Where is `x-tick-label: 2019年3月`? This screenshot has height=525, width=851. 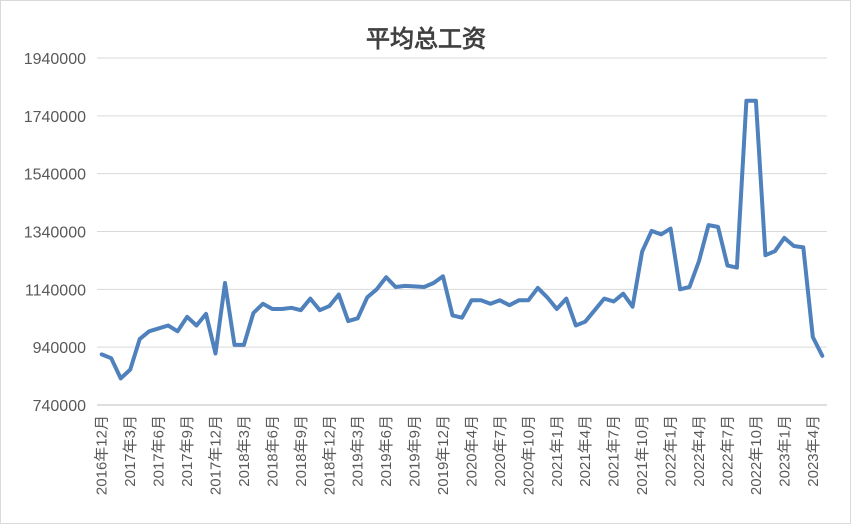 x-tick-label: 2019年3月 is located at coordinates (358, 451).